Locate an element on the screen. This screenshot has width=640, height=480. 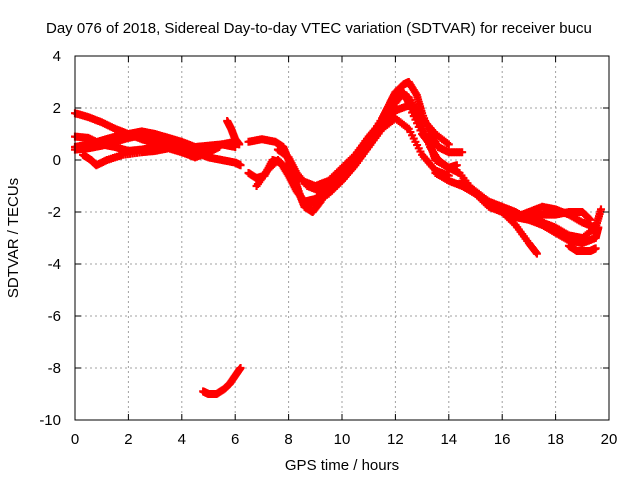
x-tick-label: 0 is located at coordinates (75, 439).